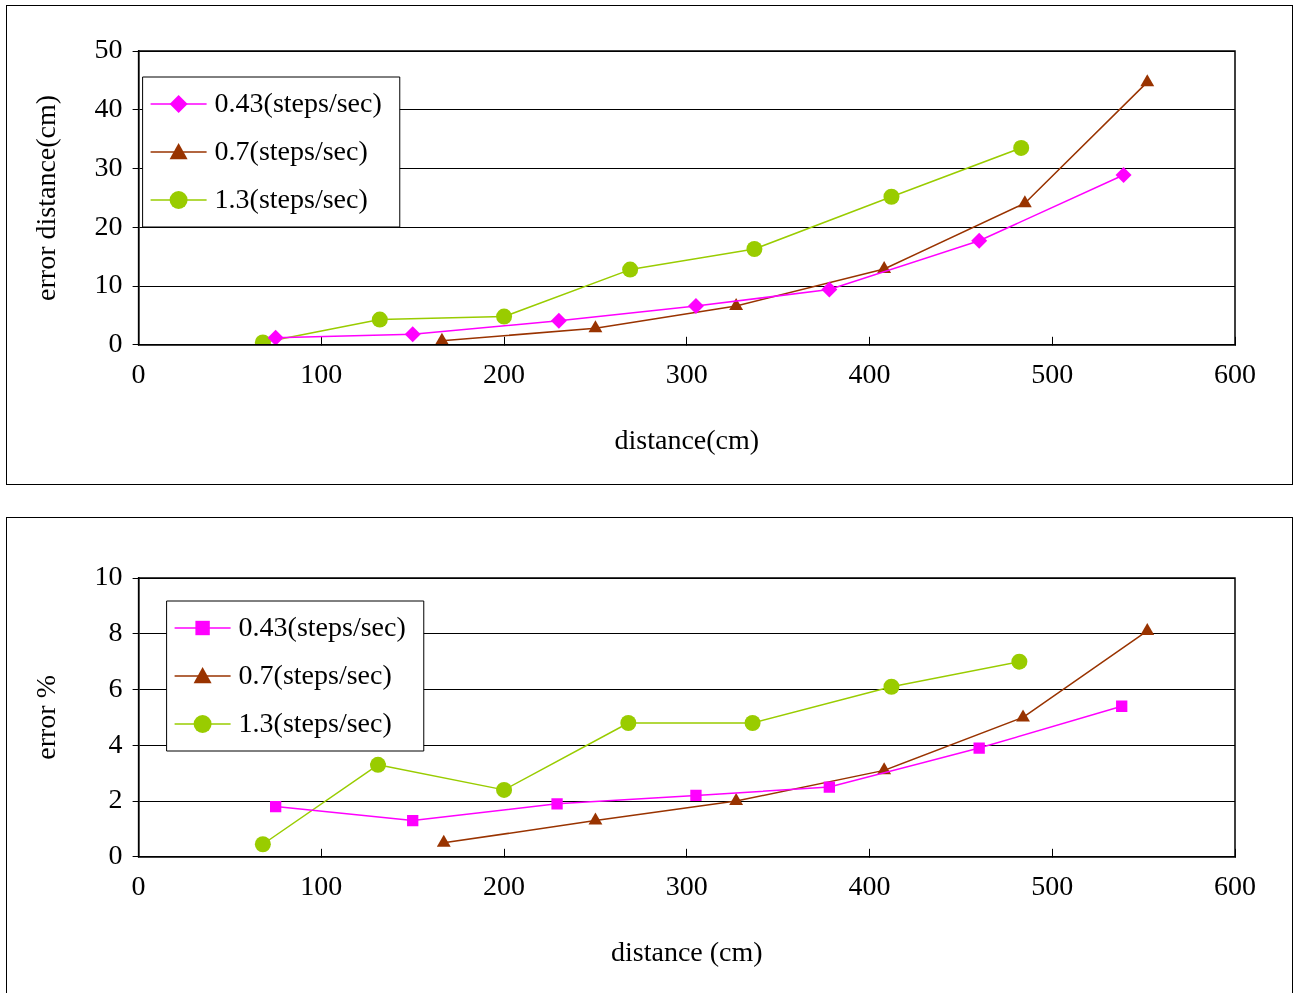 The height and width of the screenshot is (993, 1297). Describe the element at coordinates (108, 166) in the screenshot. I see `y-tick-label: 30` at that location.